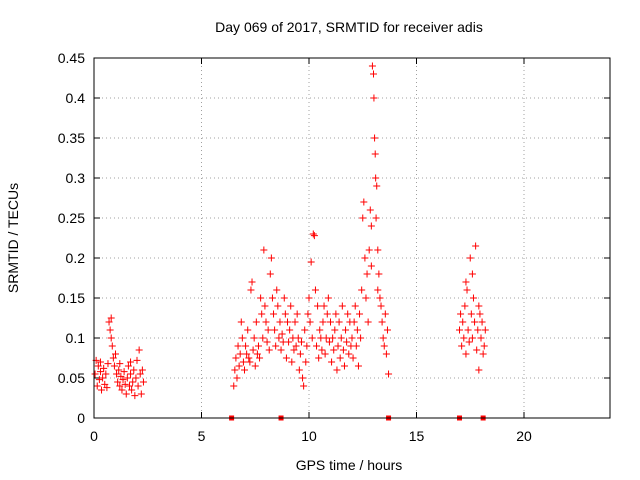 This screenshot has height=480, width=640. I want to click on y-tick-label: 0.1, so click(76, 338).